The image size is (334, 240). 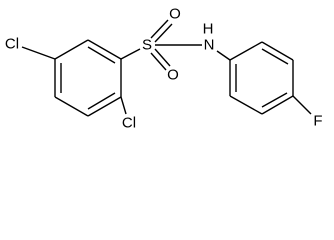 What do you see at coordinates (208, 29) in the screenshot?
I see `atom-label: H` at bounding box center [208, 29].